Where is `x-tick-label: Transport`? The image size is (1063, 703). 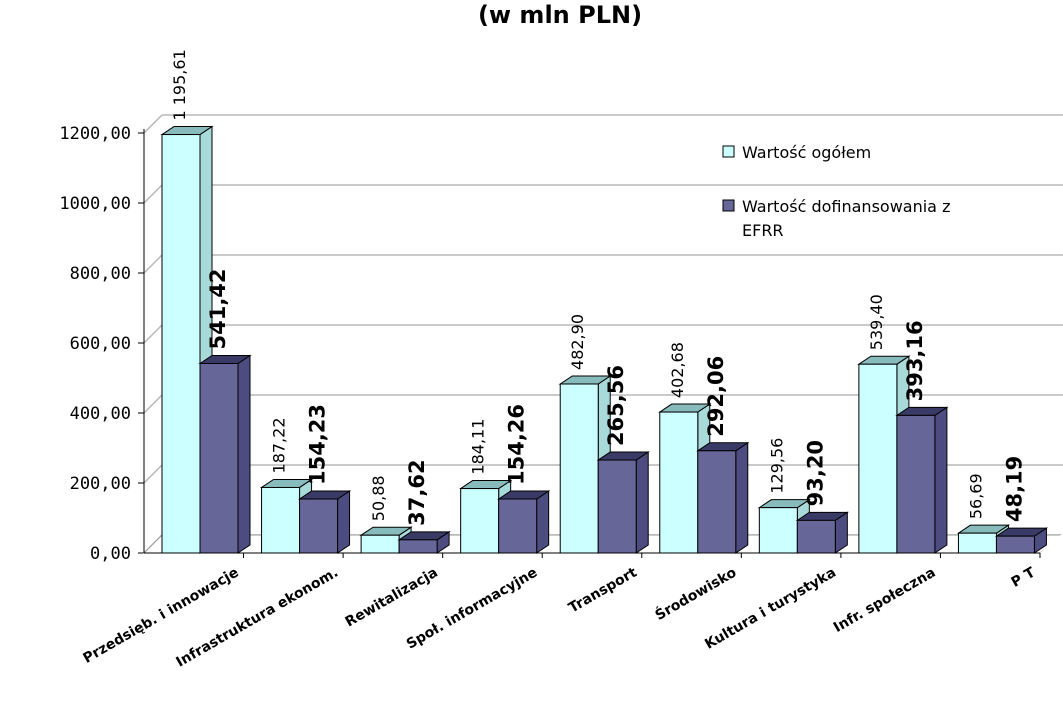
x-tick-label: Transport is located at coordinates (603, 590).